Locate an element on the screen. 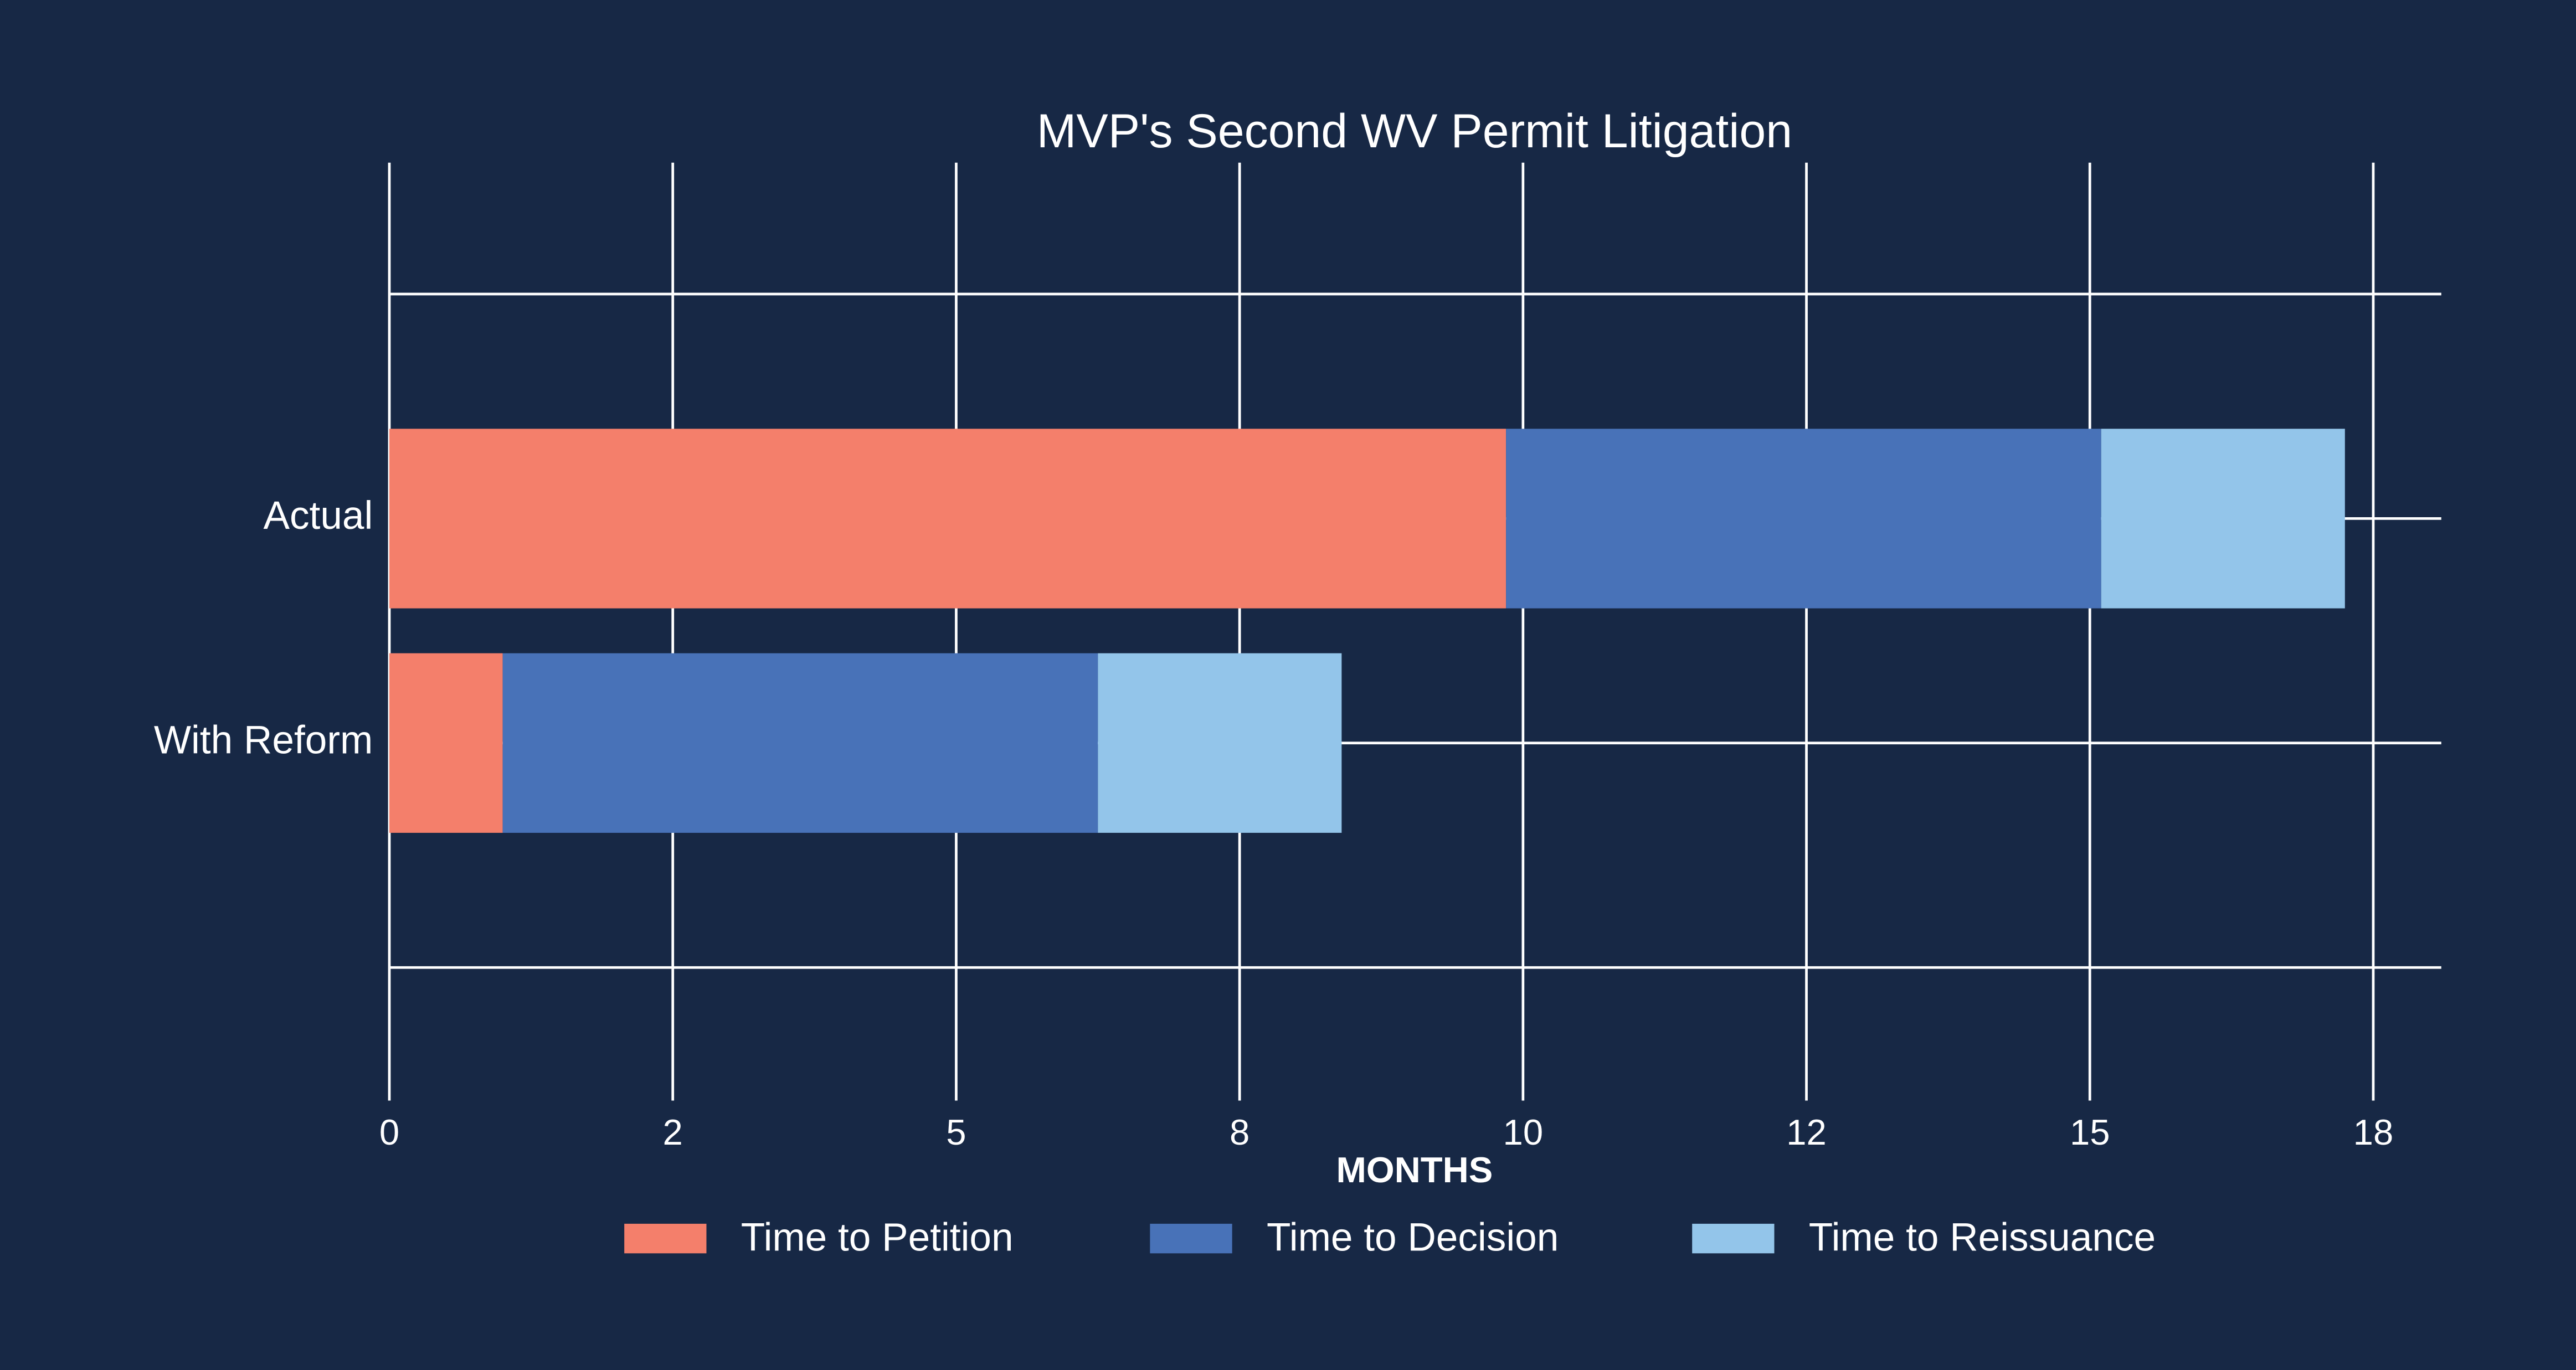 This screenshot has height=1370, width=2576. x-tick-label: 8 is located at coordinates (1240, 1132).